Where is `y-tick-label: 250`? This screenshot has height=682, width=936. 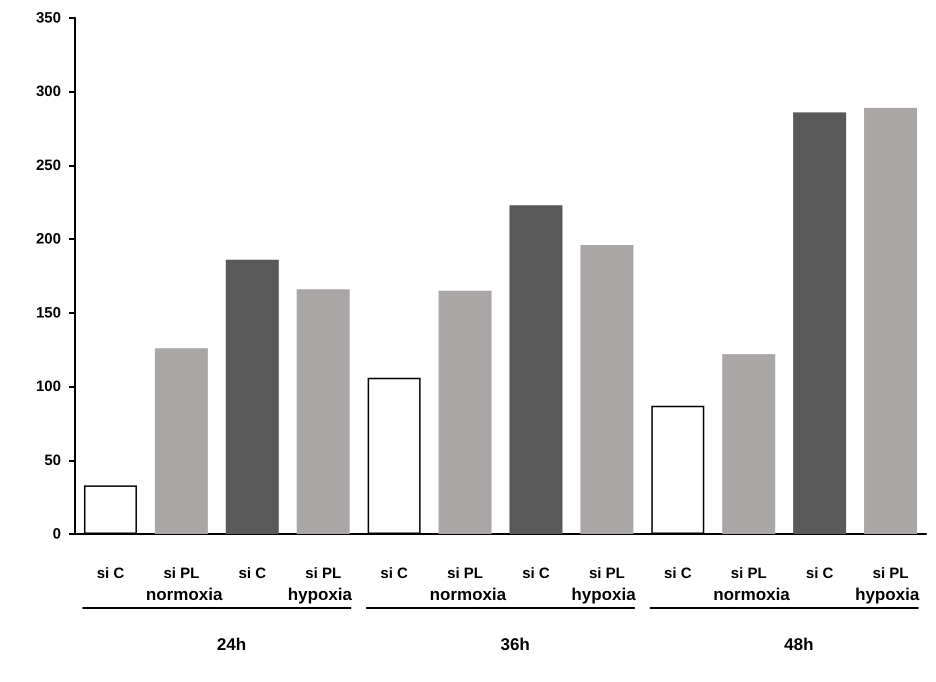
y-tick-label: 250 is located at coordinates (48, 165).